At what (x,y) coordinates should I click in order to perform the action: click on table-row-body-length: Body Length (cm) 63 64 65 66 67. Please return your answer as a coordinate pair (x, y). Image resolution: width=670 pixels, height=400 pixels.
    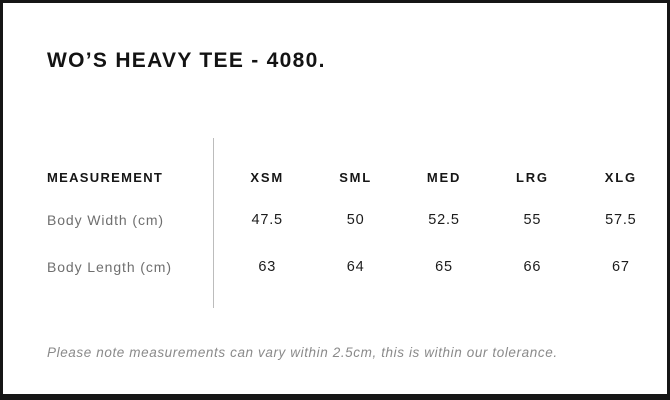
    Looking at the image, I should click on (356, 267).